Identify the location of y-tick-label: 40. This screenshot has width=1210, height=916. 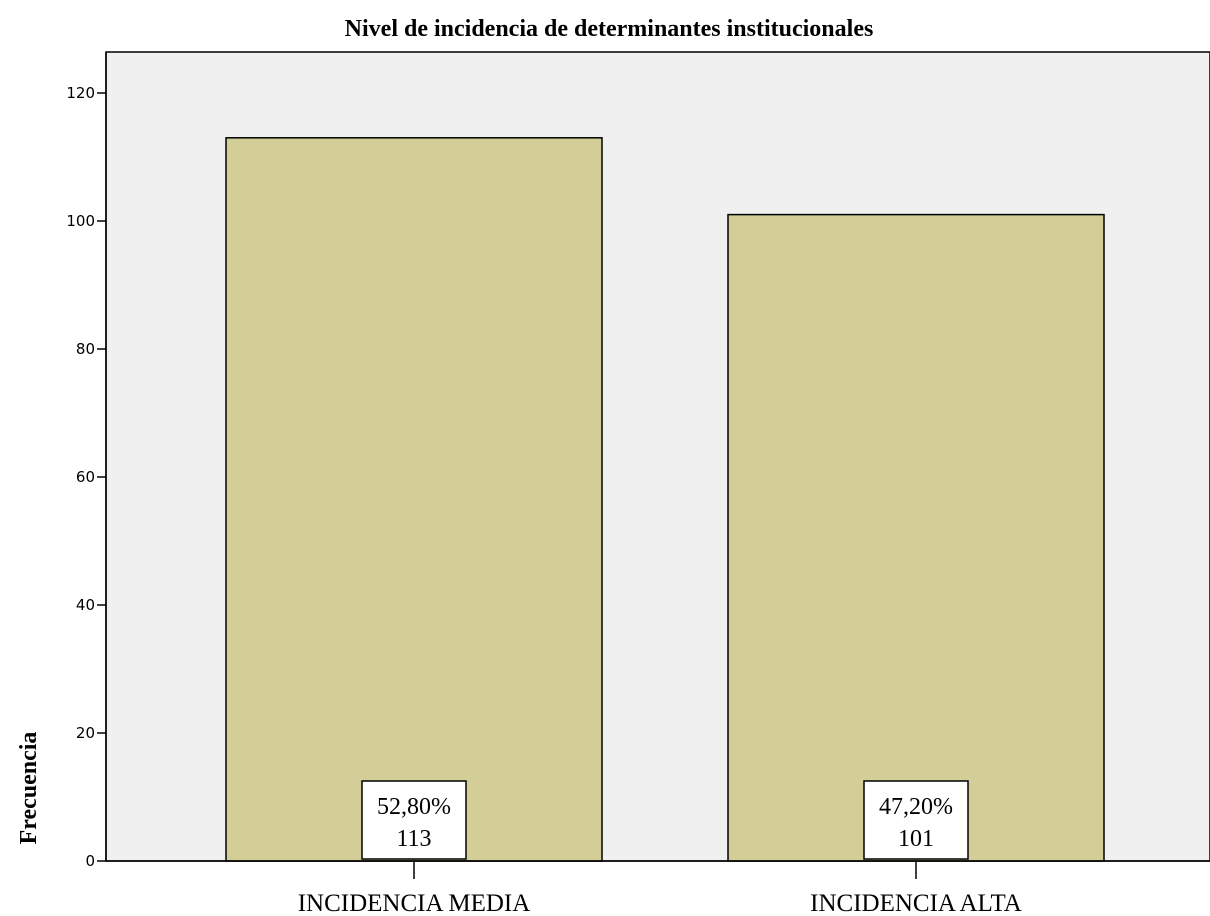
(85, 605).